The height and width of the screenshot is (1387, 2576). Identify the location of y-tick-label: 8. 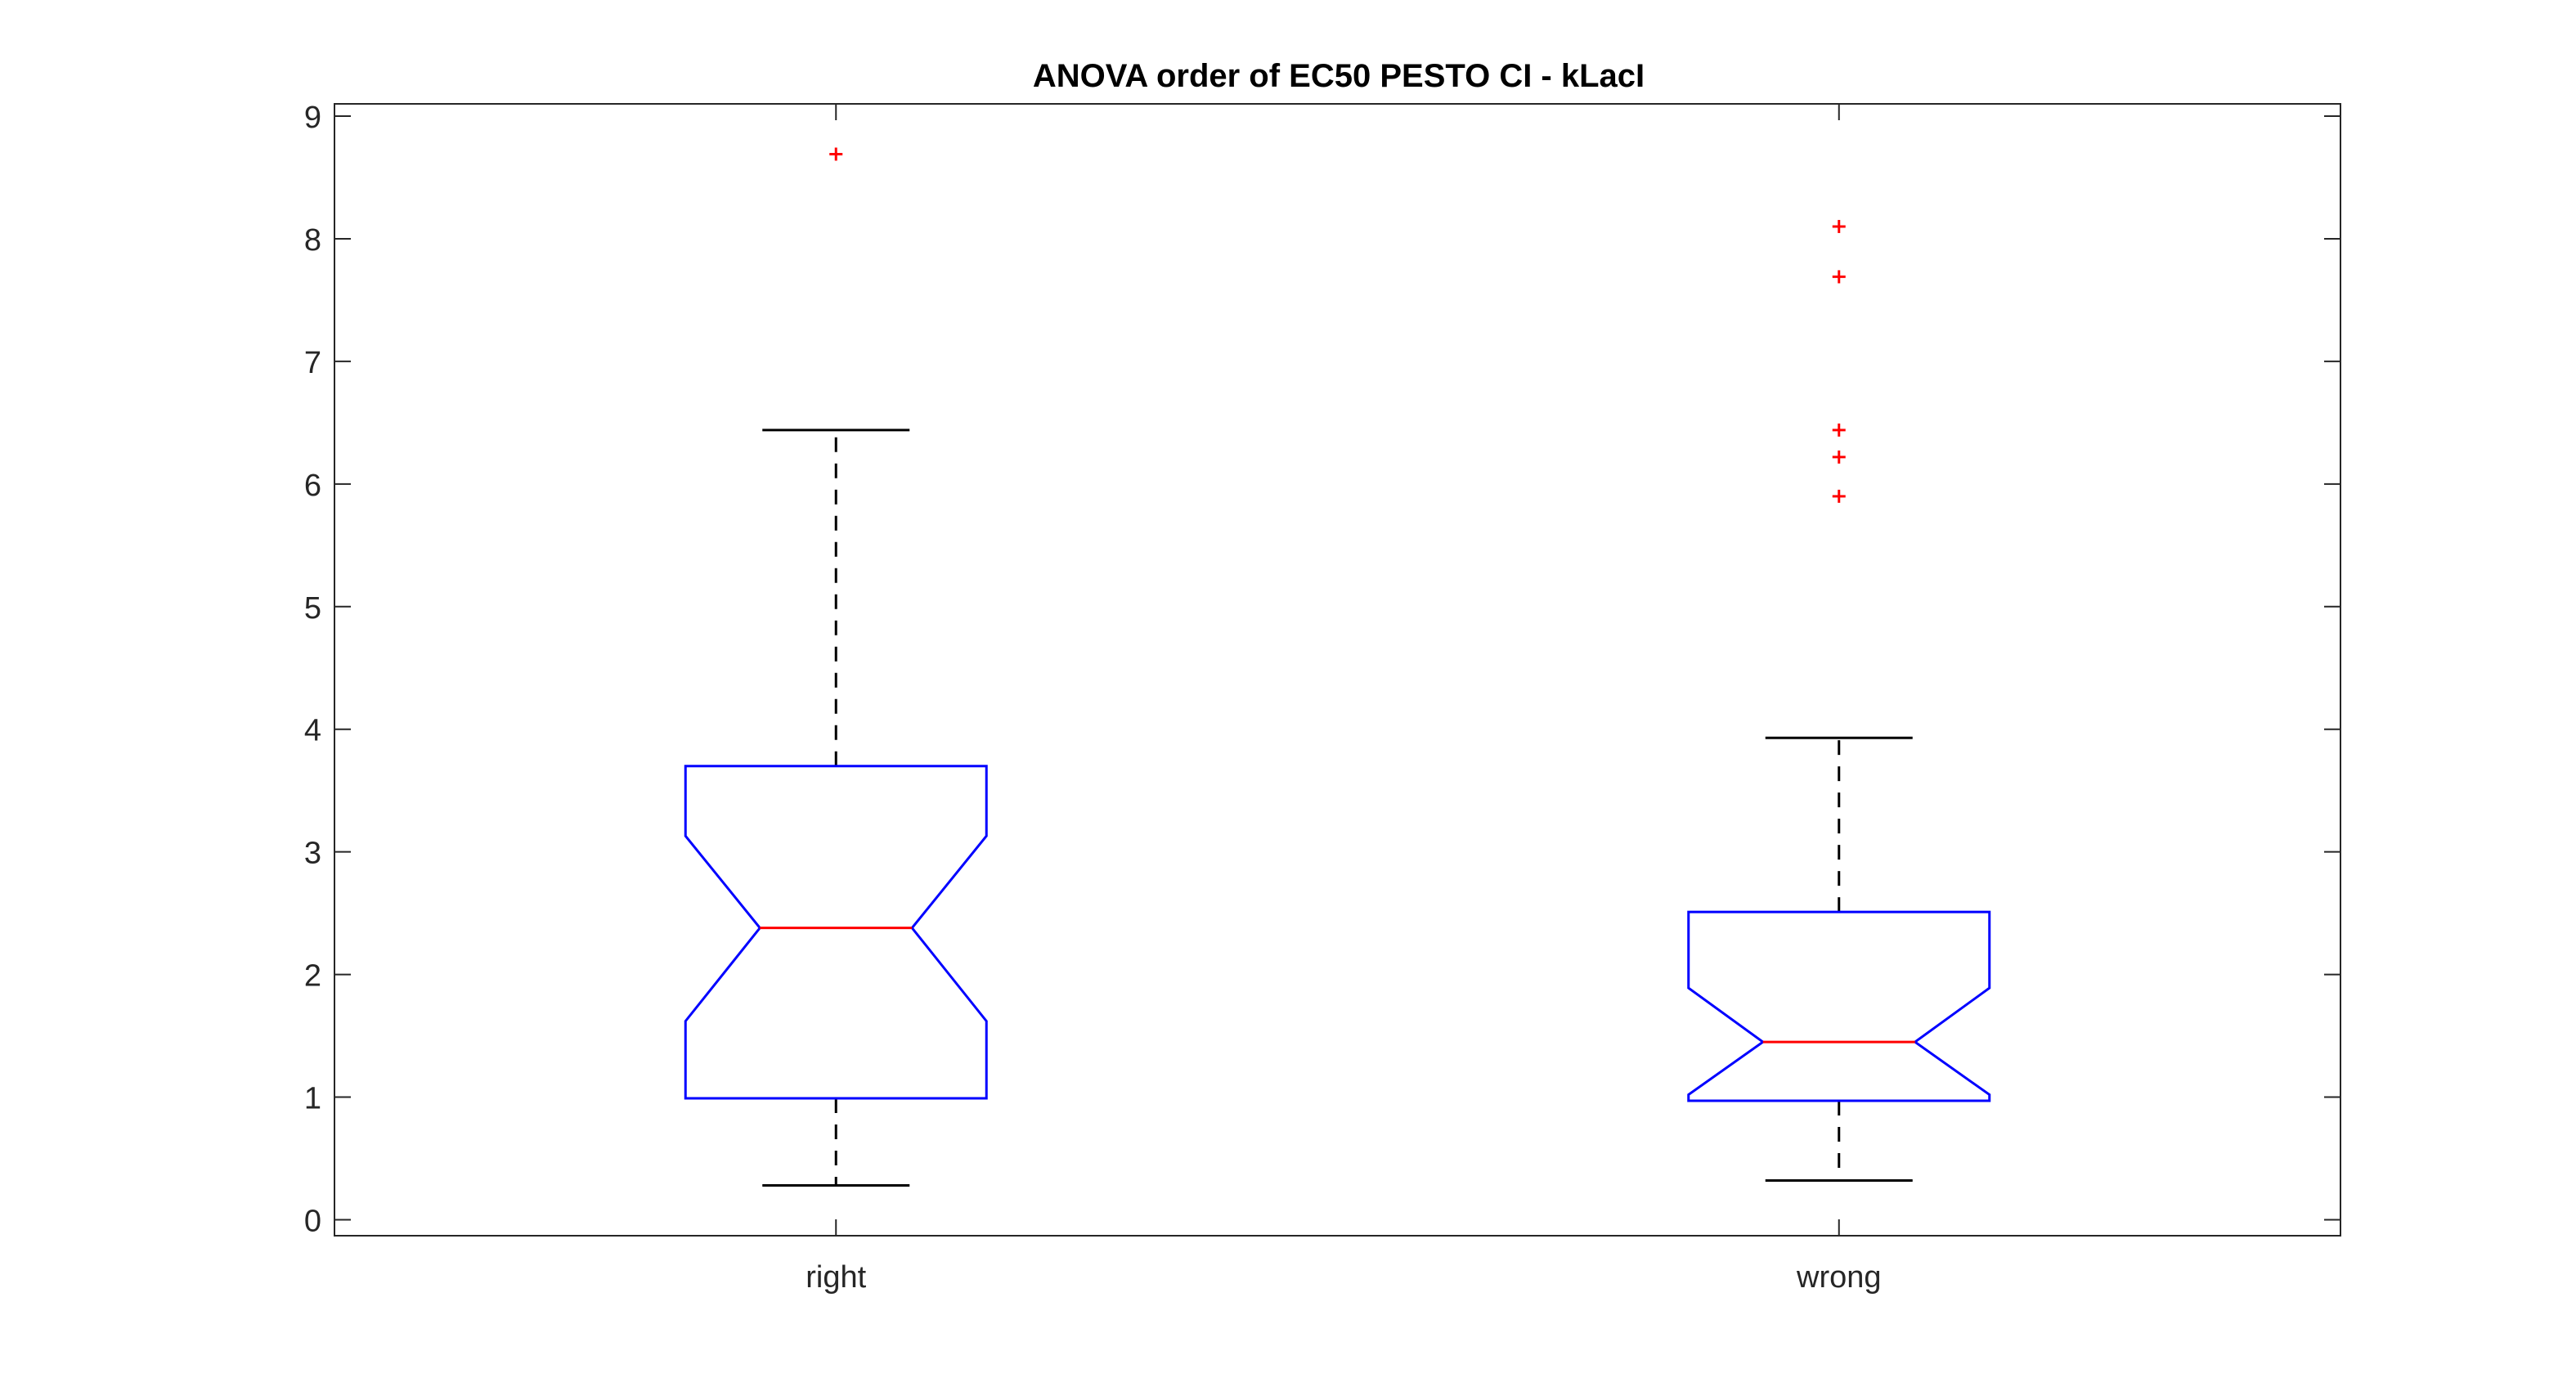
(313, 240).